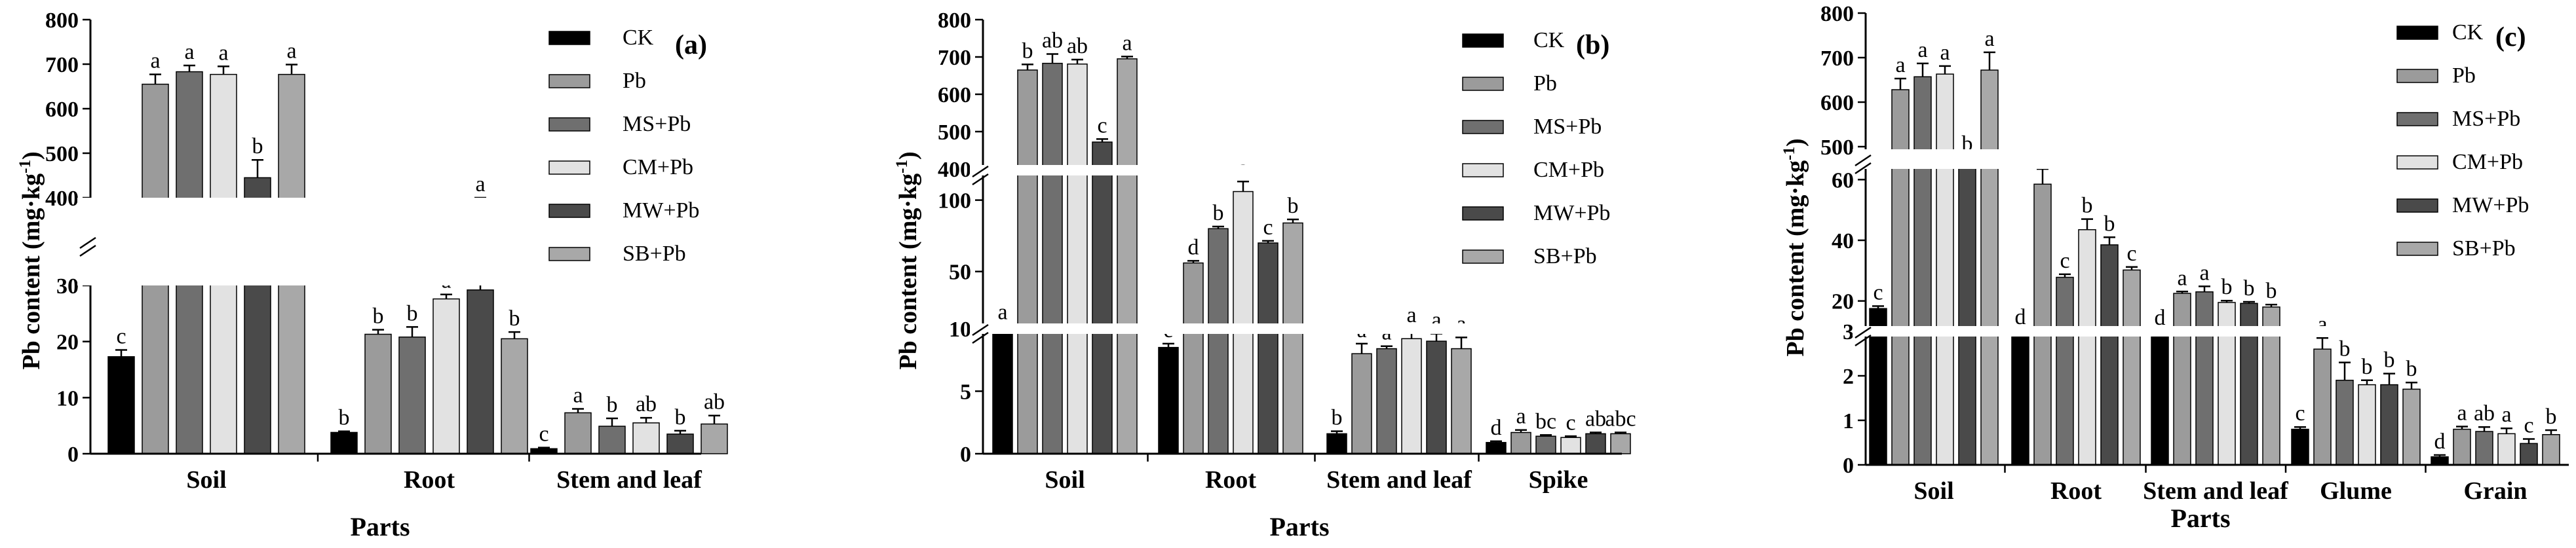  I want to click on x-tick-label-a-2: Stem and leaf, so click(629, 480).